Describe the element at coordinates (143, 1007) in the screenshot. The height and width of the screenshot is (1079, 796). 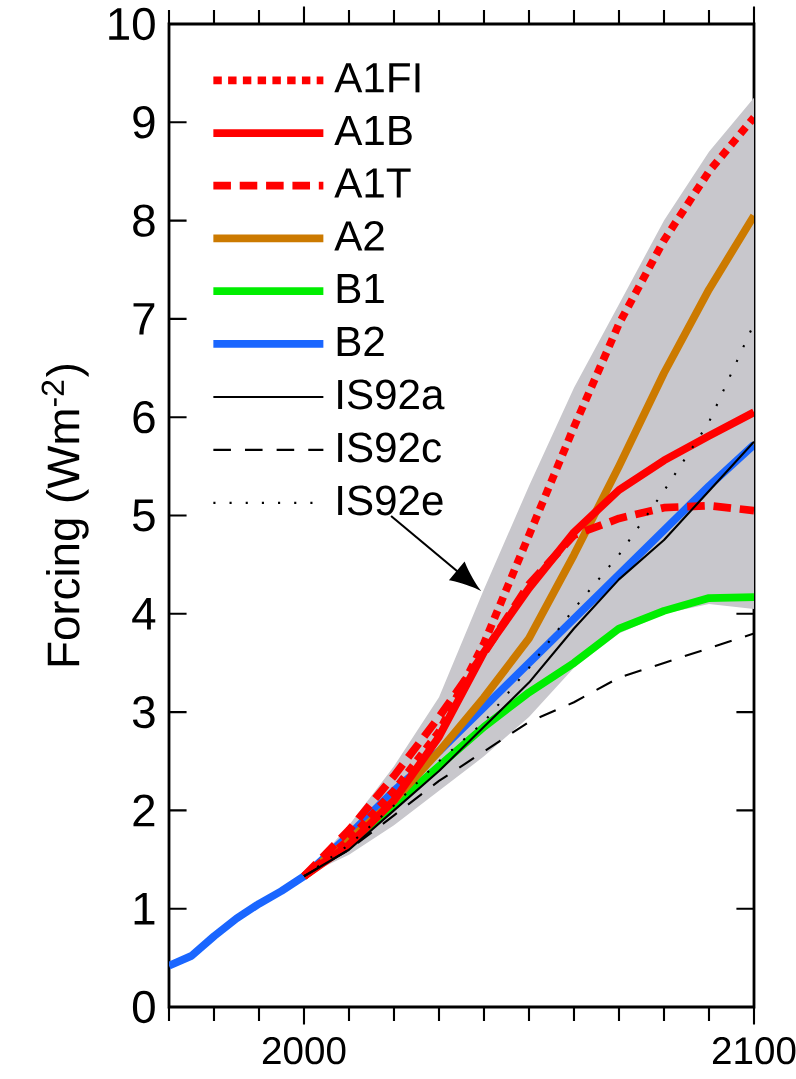
I see `y-tick-label: 0` at that location.